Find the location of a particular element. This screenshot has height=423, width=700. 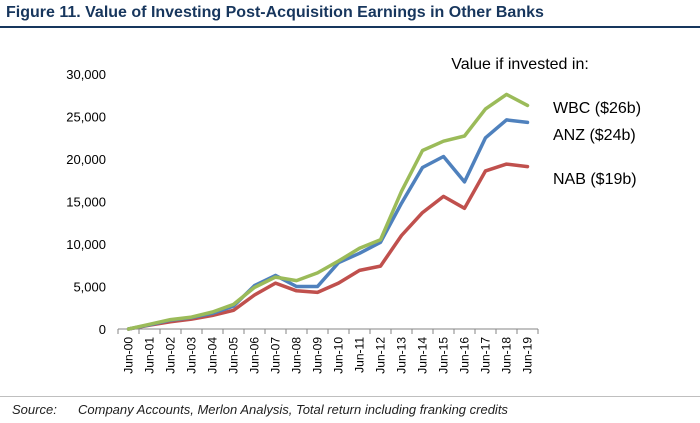

x-tick-label: Jun-09 is located at coordinates (318, 355).